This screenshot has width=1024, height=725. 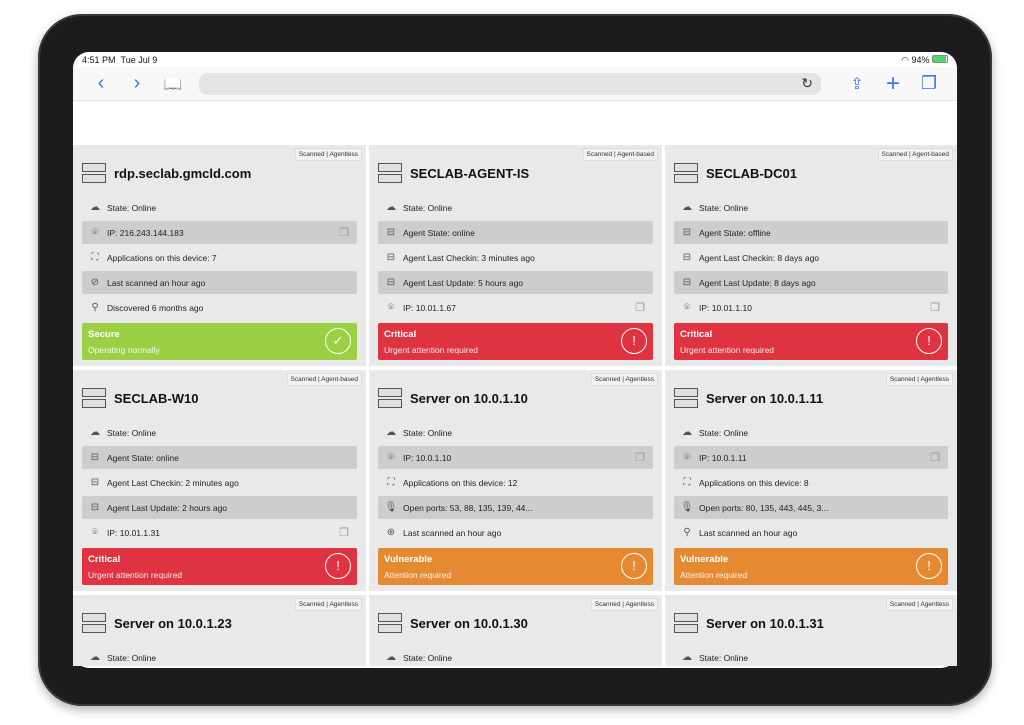 I want to click on info-text: IP: 10.01.1.31, so click(x=133, y=532).